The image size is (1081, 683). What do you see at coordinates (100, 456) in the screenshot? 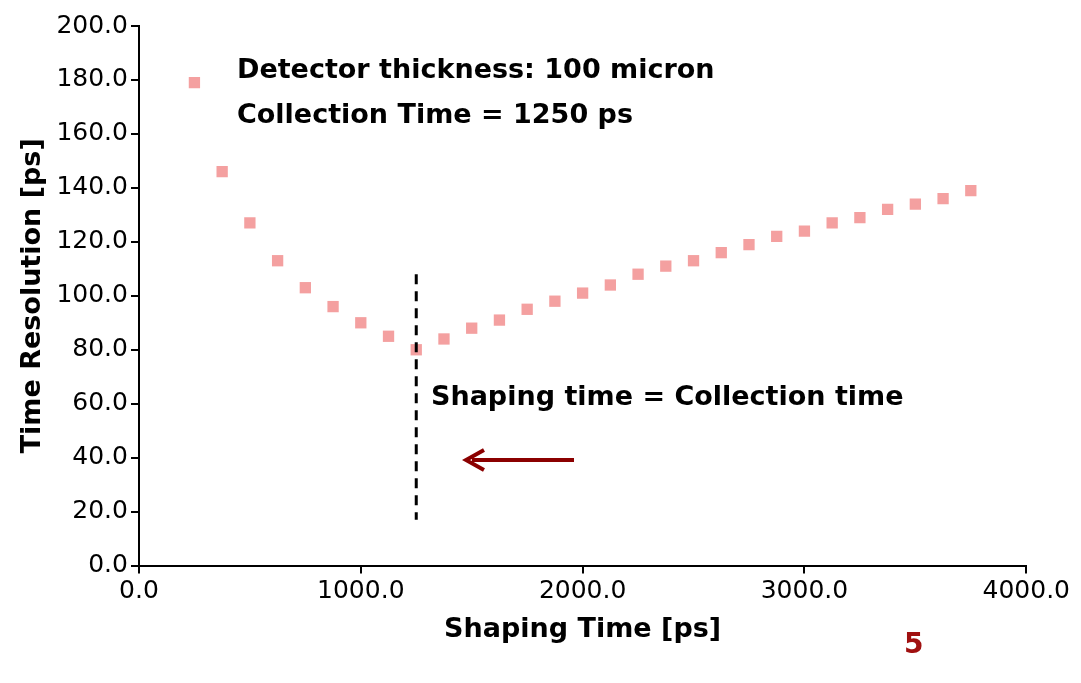
I see `y-tick-label: 40.0` at bounding box center [100, 456].